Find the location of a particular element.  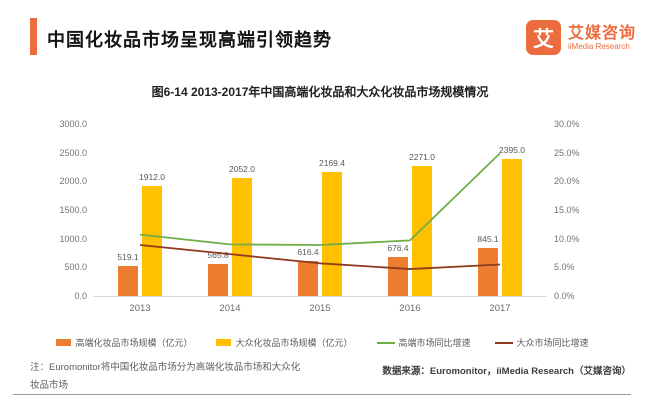

y-axis-right-tick-label: 0.0% is located at coordinates (564, 296).